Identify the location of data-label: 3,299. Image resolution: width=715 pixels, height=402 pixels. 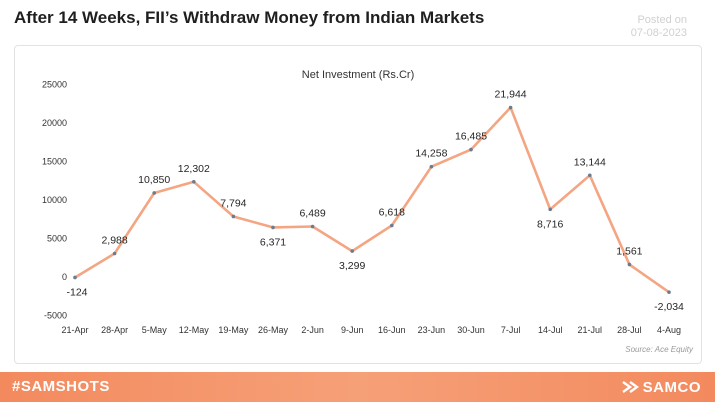
(352, 266).